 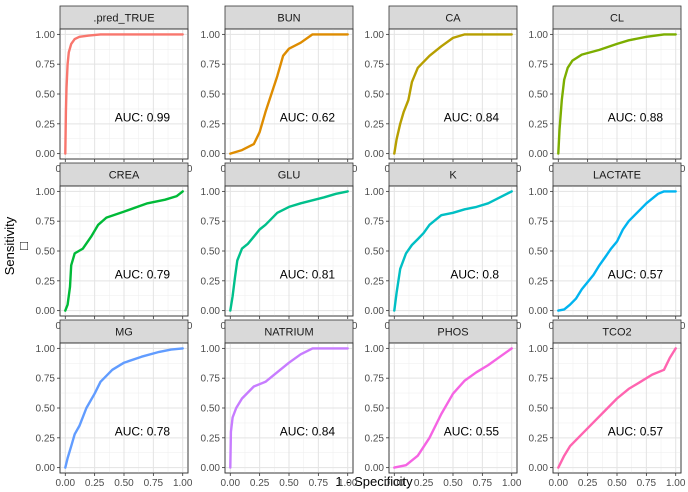 What do you see at coordinates (289, 176) in the screenshot?
I see `facet-strip-label: GLU` at bounding box center [289, 176].